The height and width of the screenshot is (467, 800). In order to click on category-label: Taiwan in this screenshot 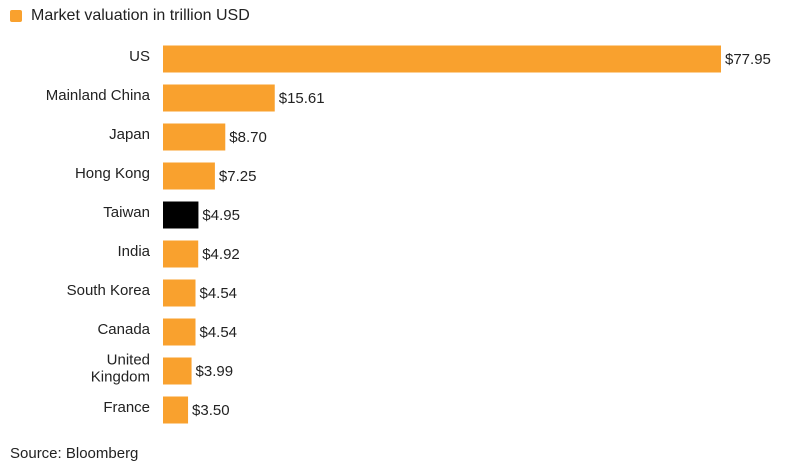, I will do `click(126, 212)`.